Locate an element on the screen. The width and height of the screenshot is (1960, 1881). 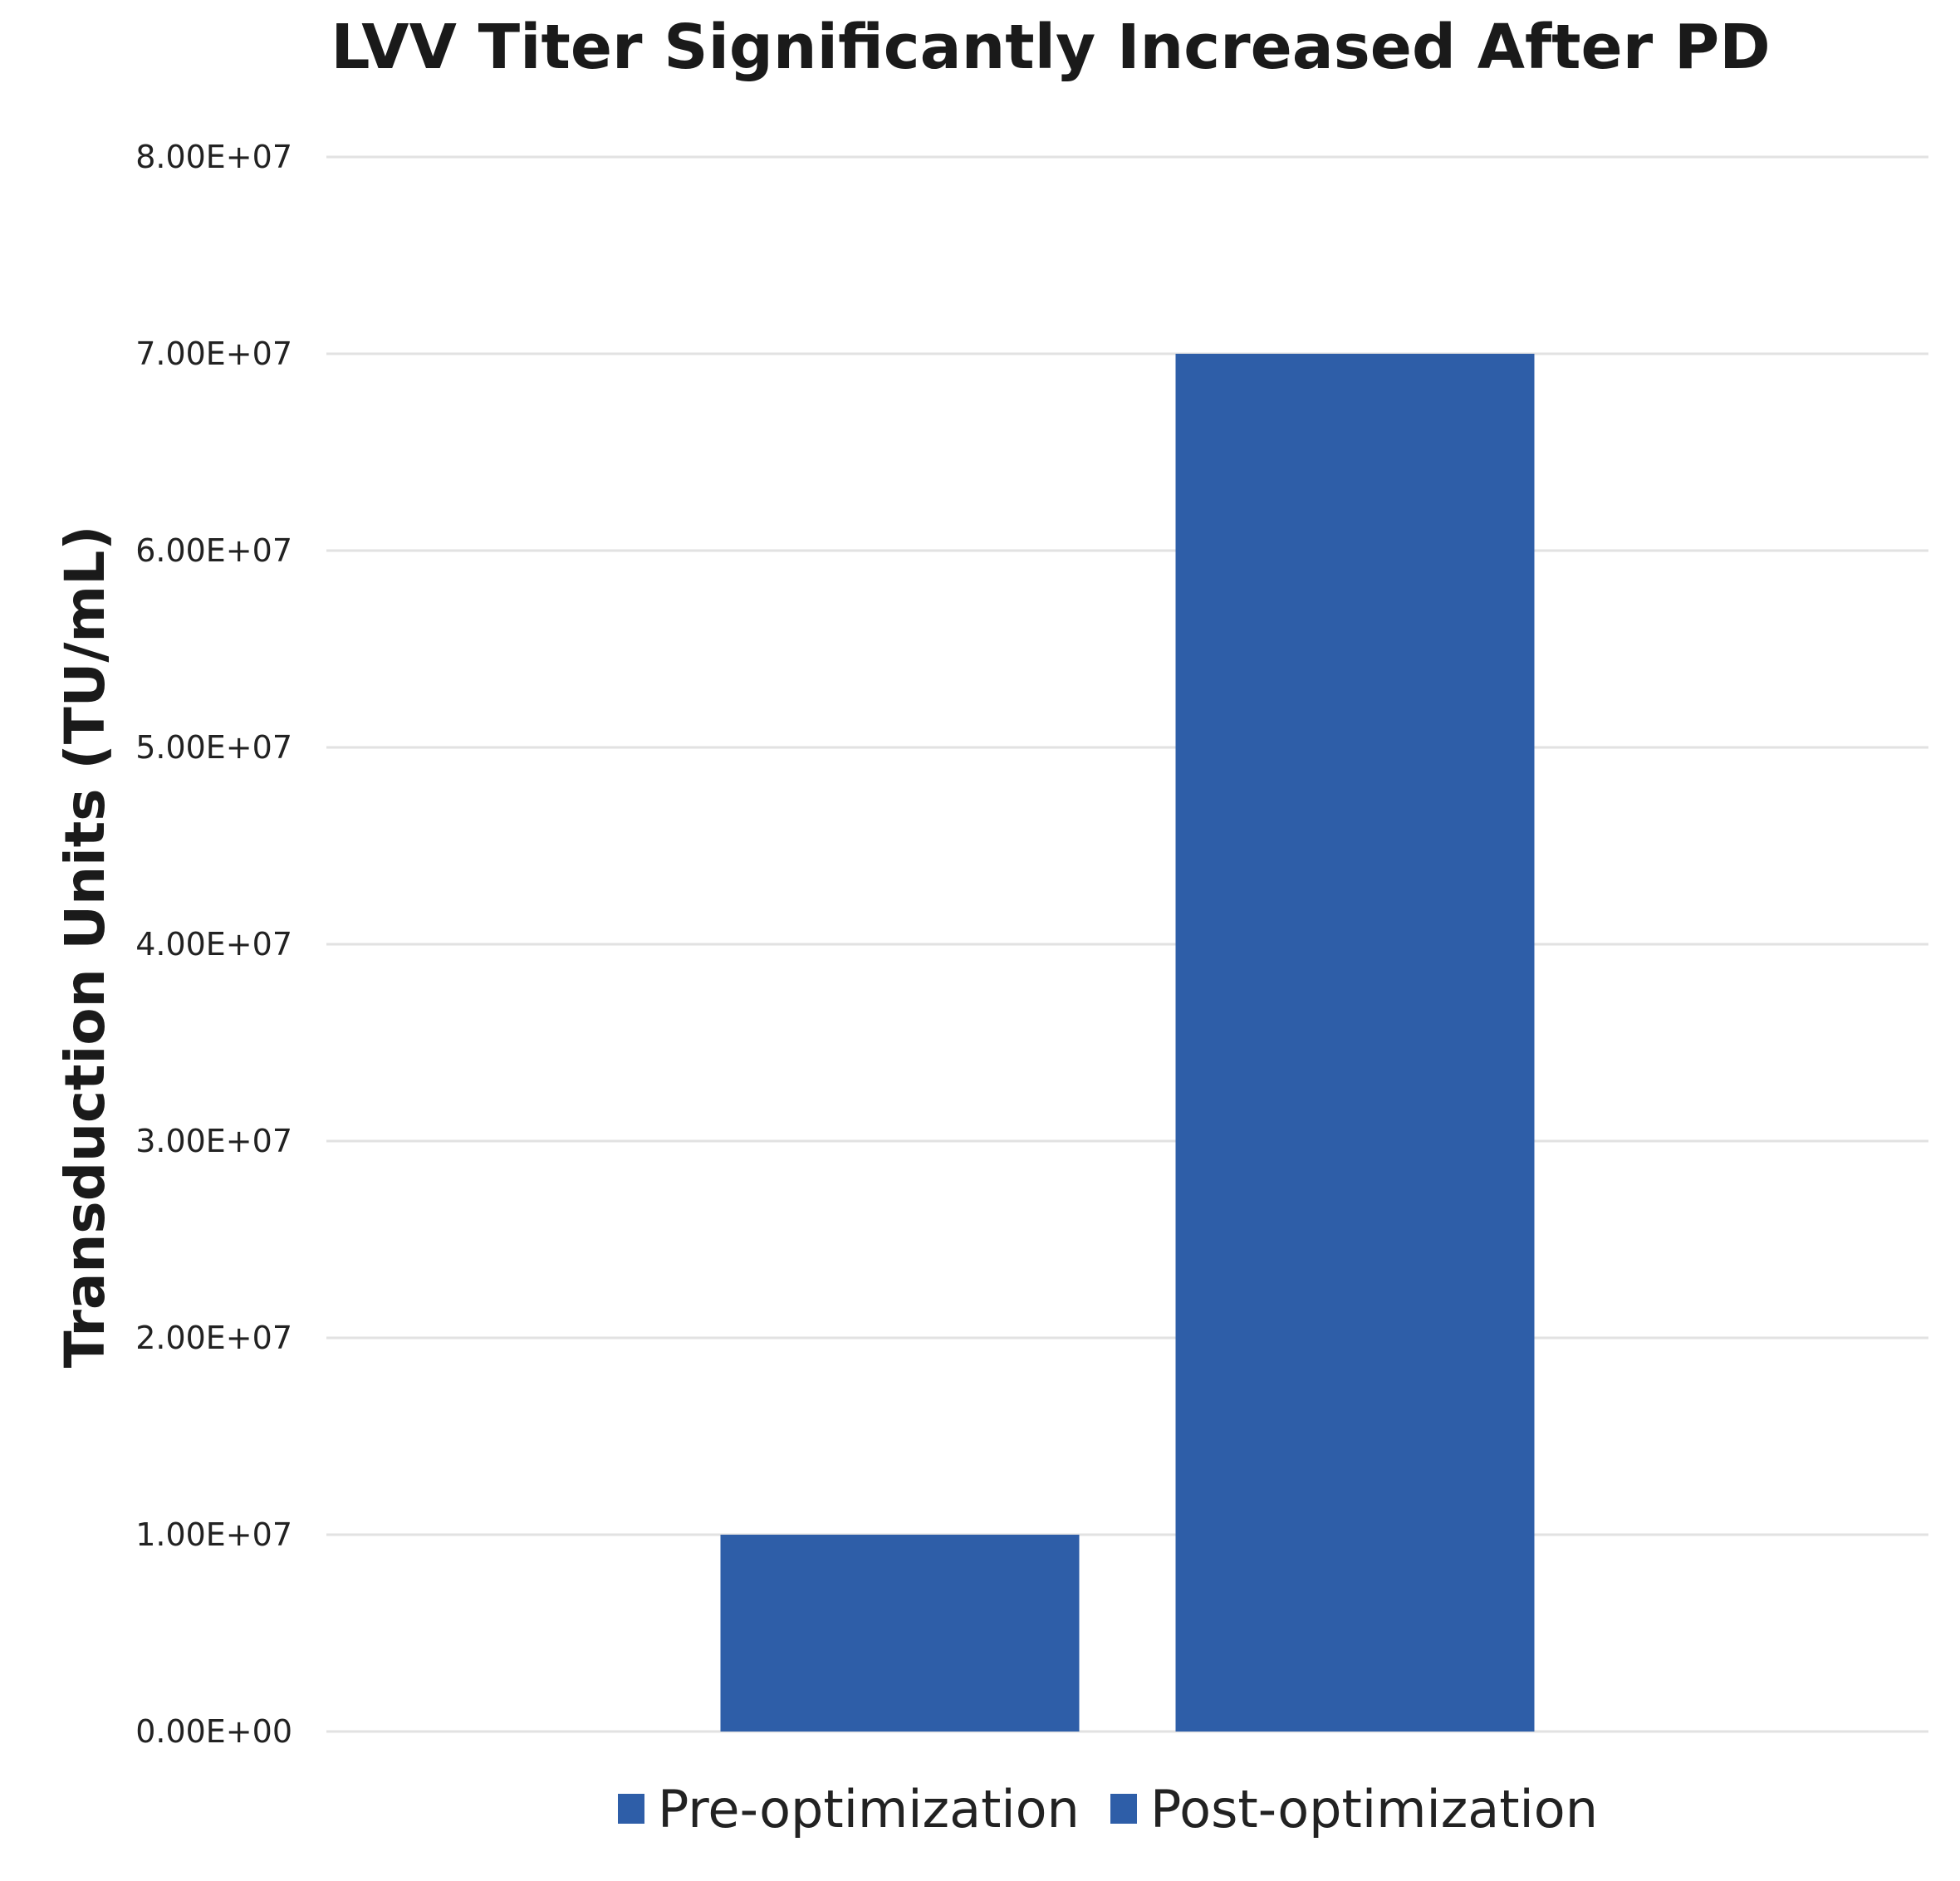
y-tick-label: 0.00E+00 is located at coordinates (213, 1731).